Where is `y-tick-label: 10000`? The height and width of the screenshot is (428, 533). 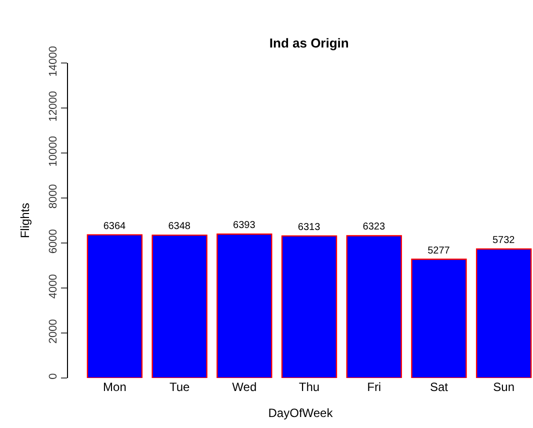
y-tick-label: 10000 is located at coordinates (54, 151).